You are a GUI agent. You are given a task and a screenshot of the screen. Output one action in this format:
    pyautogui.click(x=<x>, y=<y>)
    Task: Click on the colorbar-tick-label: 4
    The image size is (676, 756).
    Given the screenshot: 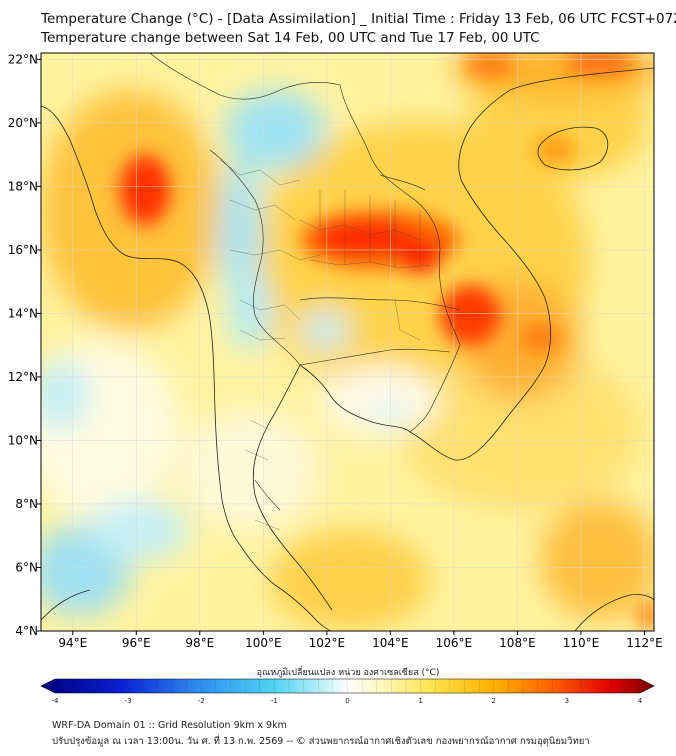 What is the action you would take?
    pyautogui.click(x=640, y=701)
    